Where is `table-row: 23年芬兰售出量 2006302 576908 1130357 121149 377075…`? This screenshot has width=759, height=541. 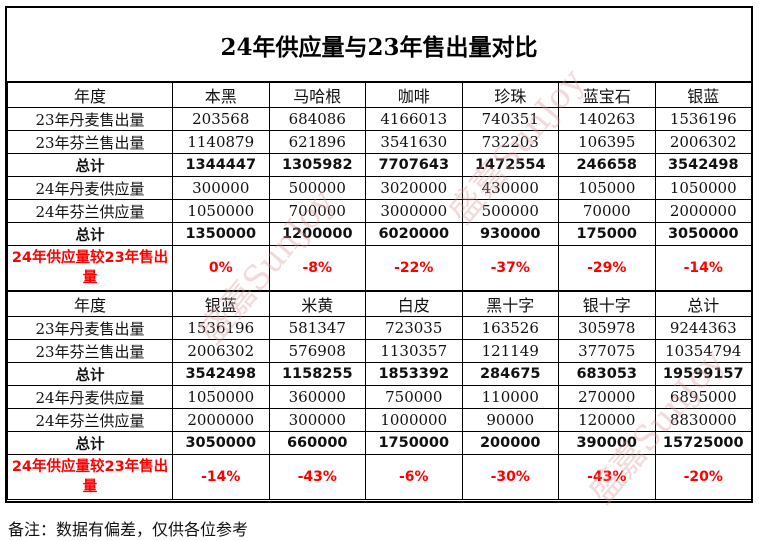 table-row: 23年芬兰售出量 2006302 576908 1130357 121149 377075… is located at coordinates (379, 351).